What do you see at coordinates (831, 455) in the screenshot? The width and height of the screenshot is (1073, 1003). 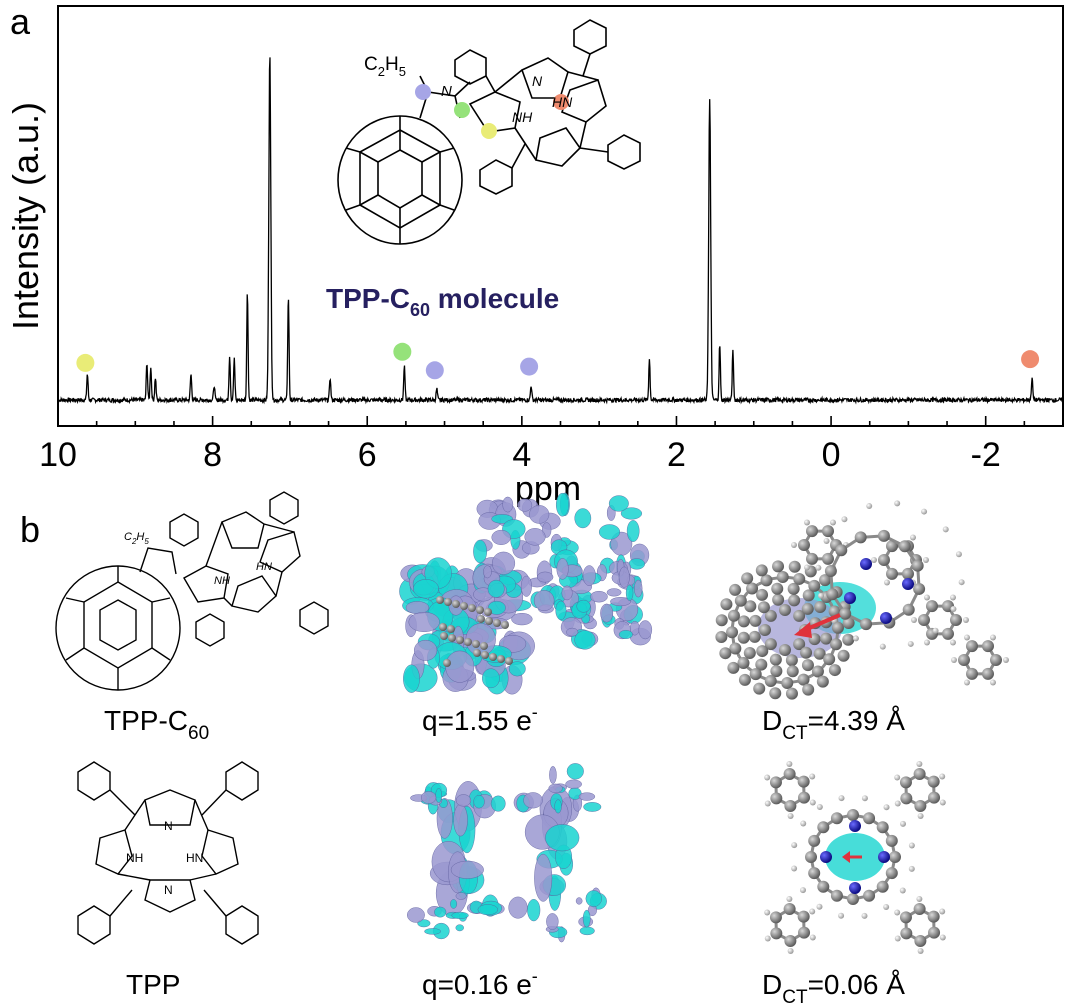 I see `x-tick-label: 0` at bounding box center [831, 455].